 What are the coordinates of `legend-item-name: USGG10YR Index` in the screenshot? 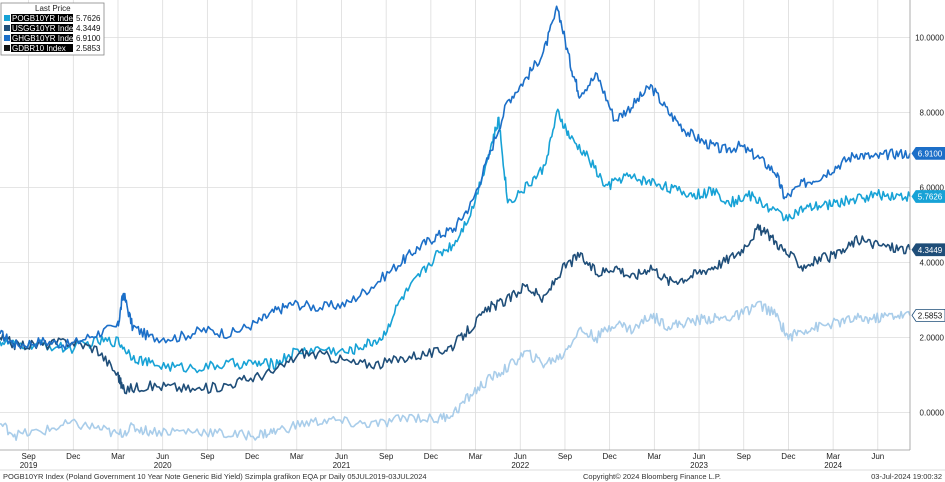 It's located at (44, 28).